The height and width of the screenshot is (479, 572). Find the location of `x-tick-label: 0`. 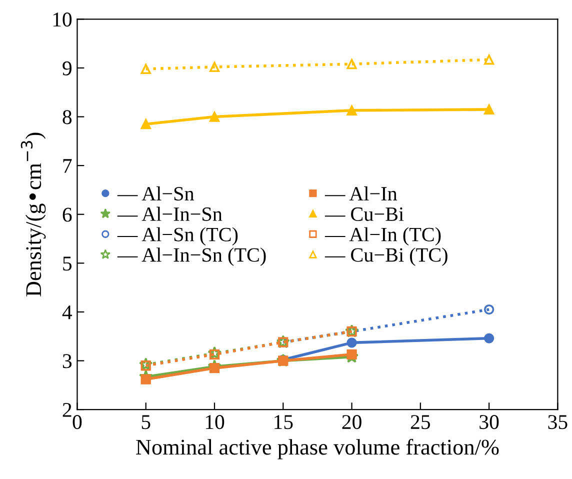

x-tick-label: 0 is located at coordinates (77, 422).